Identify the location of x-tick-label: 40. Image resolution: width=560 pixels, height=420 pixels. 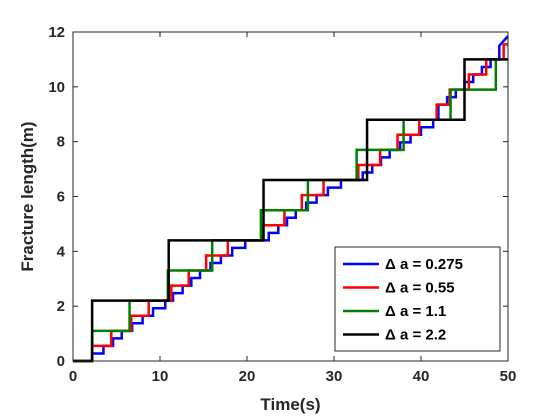
(421, 376).